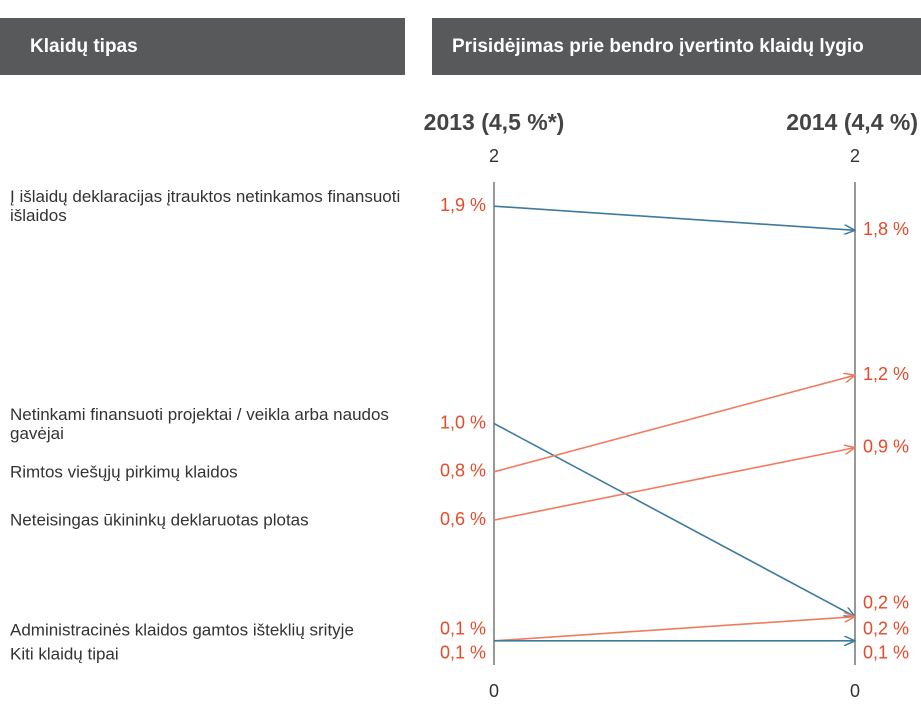  Describe the element at coordinates (463, 422) in the screenshot. I see `value-label: 1,0 %` at that location.